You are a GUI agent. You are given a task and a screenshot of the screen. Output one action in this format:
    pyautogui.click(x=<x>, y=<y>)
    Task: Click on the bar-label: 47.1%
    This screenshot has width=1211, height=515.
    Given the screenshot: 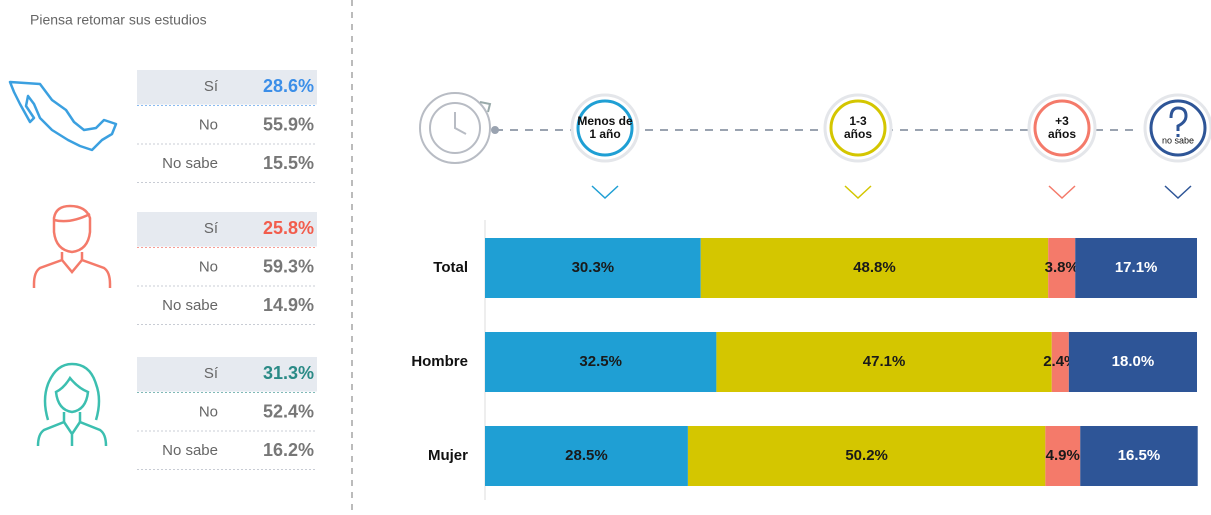 What is the action you would take?
    pyautogui.click(x=884, y=361)
    